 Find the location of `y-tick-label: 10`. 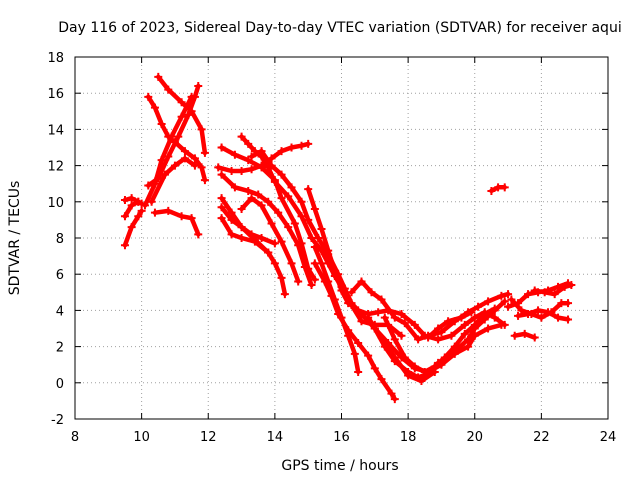

y-tick-label: 10 is located at coordinates (55, 203).